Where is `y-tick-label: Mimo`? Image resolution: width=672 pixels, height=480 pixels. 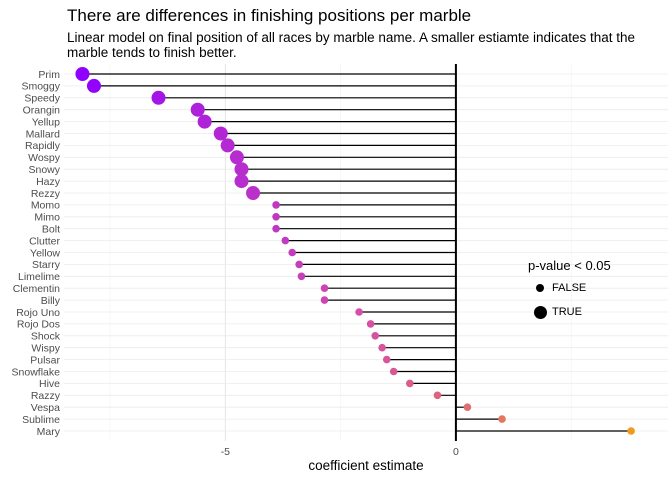 y-tick-label: Mimo is located at coordinates (47, 218).